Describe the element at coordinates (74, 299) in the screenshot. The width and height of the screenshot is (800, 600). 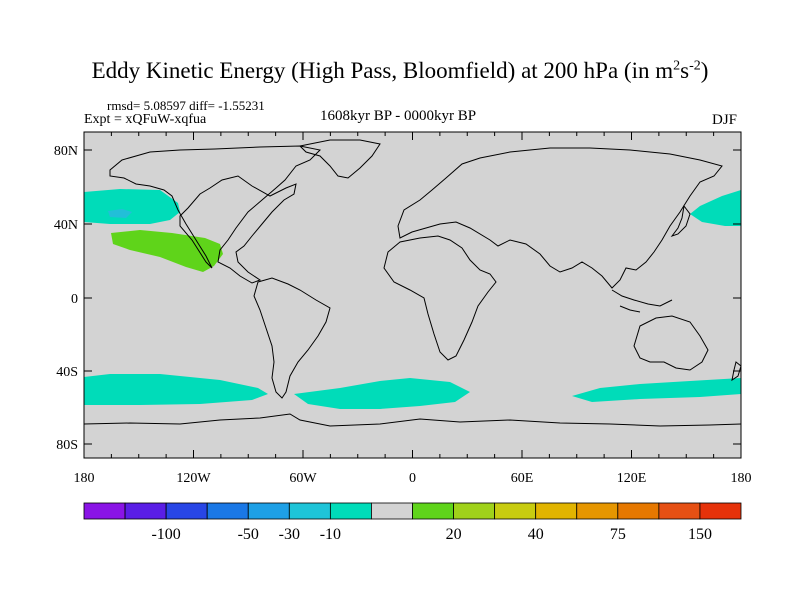
I see `lat-tick-label: 0` at that location.